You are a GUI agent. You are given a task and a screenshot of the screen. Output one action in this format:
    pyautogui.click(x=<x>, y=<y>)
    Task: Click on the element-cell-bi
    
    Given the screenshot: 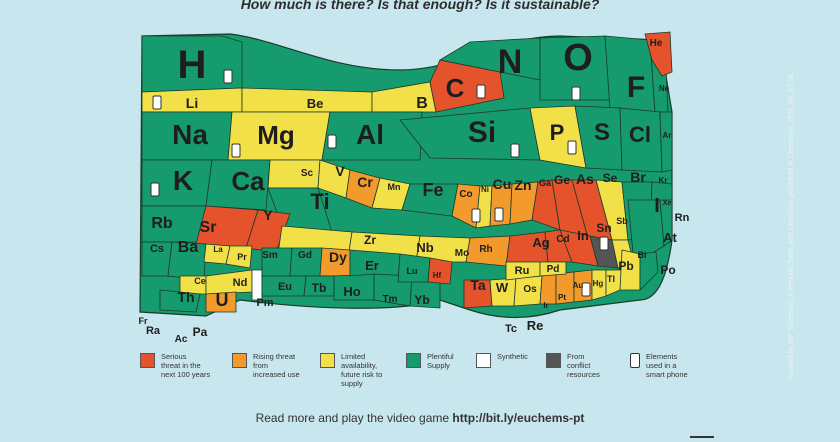 What is the action you would take?
    pyautogui.click(x=649, y=271)
    